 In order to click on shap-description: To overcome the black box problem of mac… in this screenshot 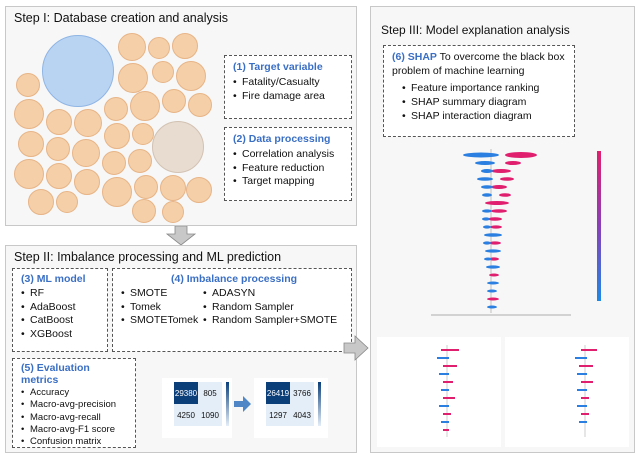, I will do `click(478, 64)`.